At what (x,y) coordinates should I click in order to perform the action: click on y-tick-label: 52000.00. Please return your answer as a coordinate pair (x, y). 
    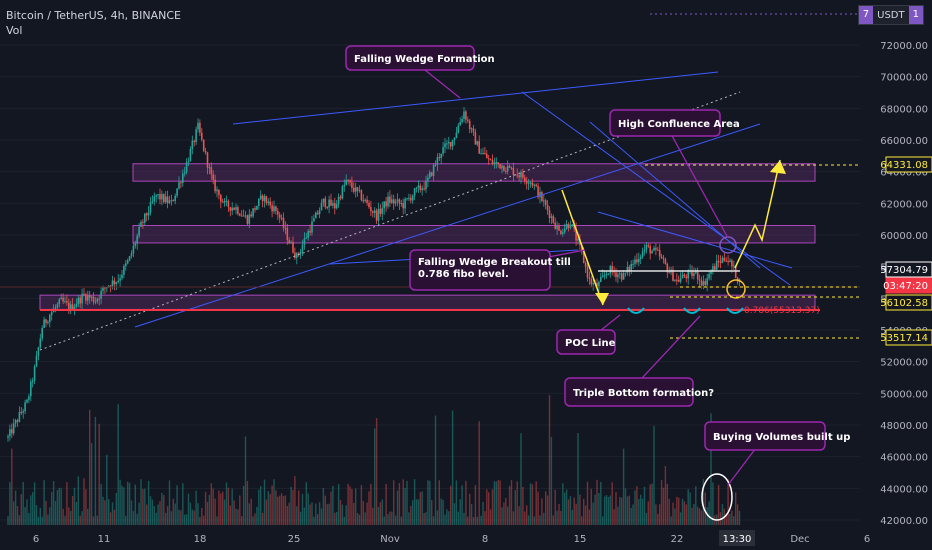
    Looking at the image, I should click on (904, 363).